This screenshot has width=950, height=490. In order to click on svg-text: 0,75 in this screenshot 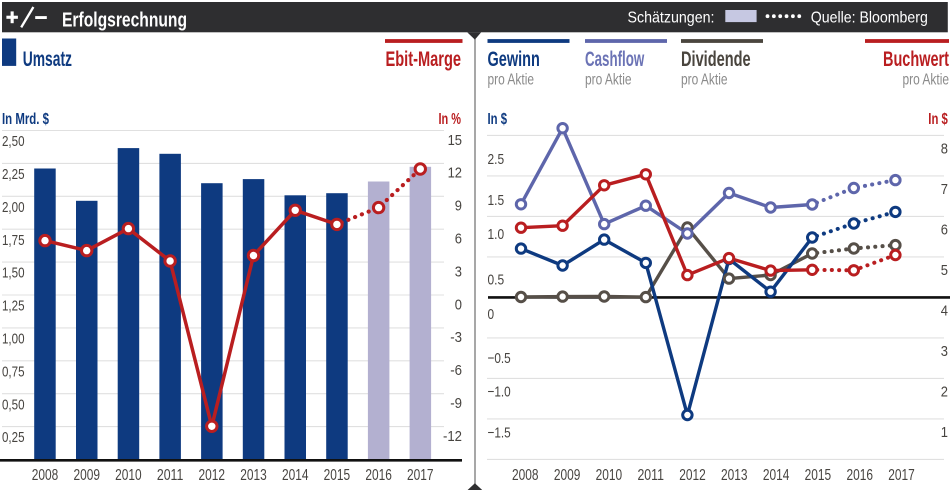, I will do `click(13, 371)`.